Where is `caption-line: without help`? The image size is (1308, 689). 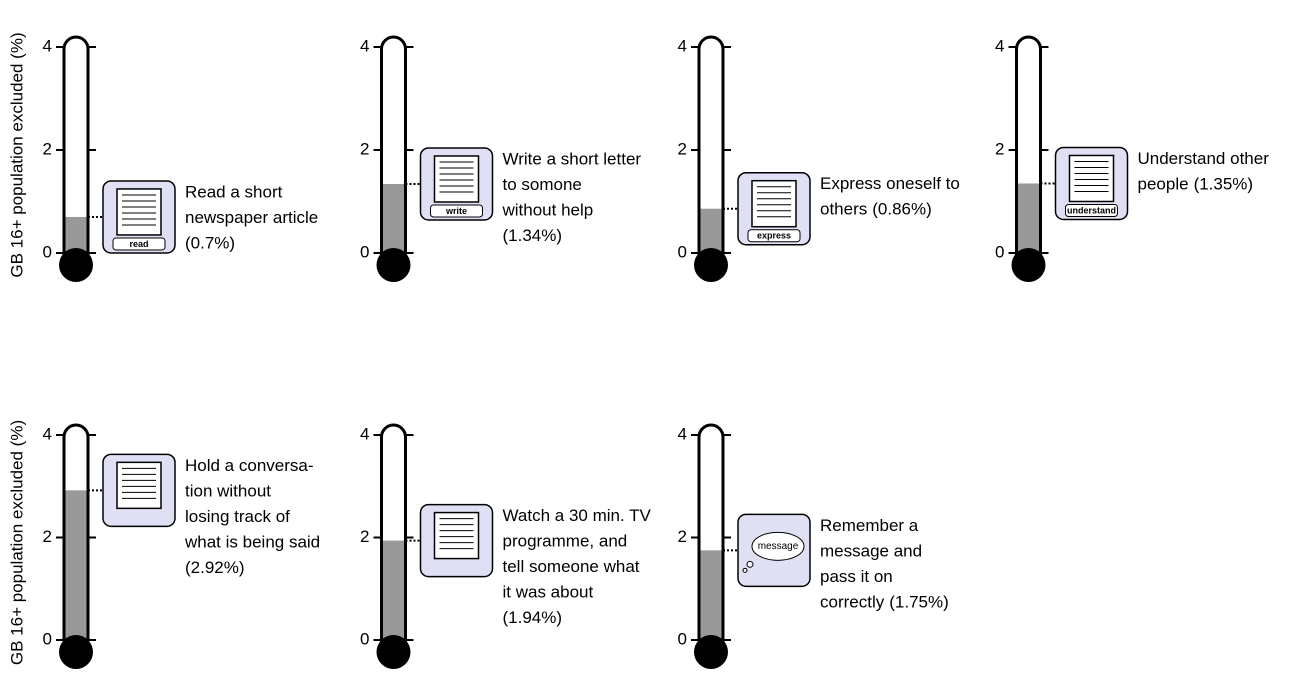 caption-line: without help is located at coordinates (548, 209).